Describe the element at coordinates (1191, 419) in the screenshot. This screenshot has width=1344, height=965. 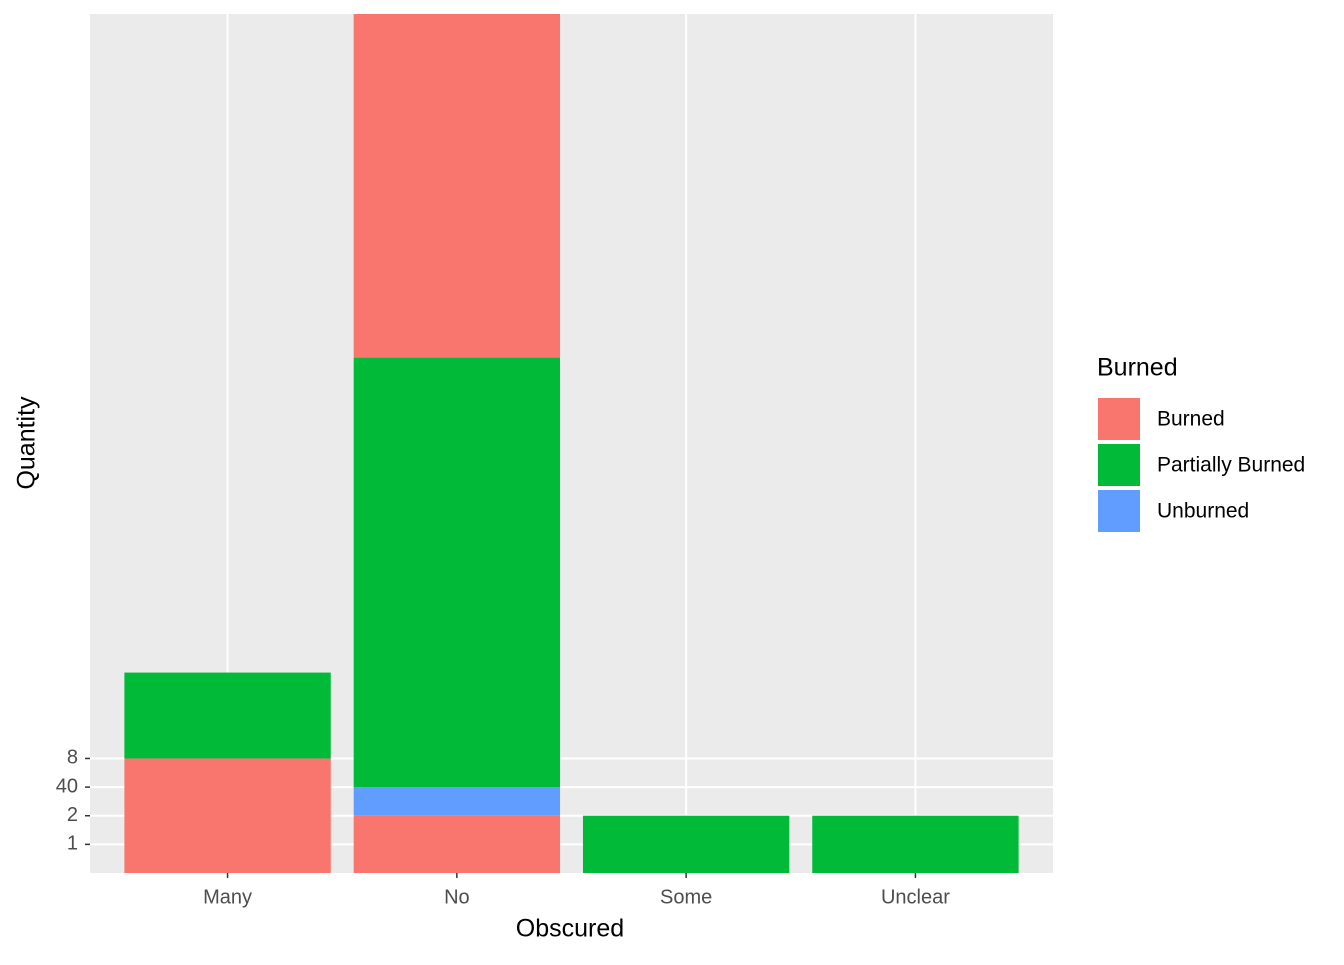
I see `legend-label: Burned` at that location.